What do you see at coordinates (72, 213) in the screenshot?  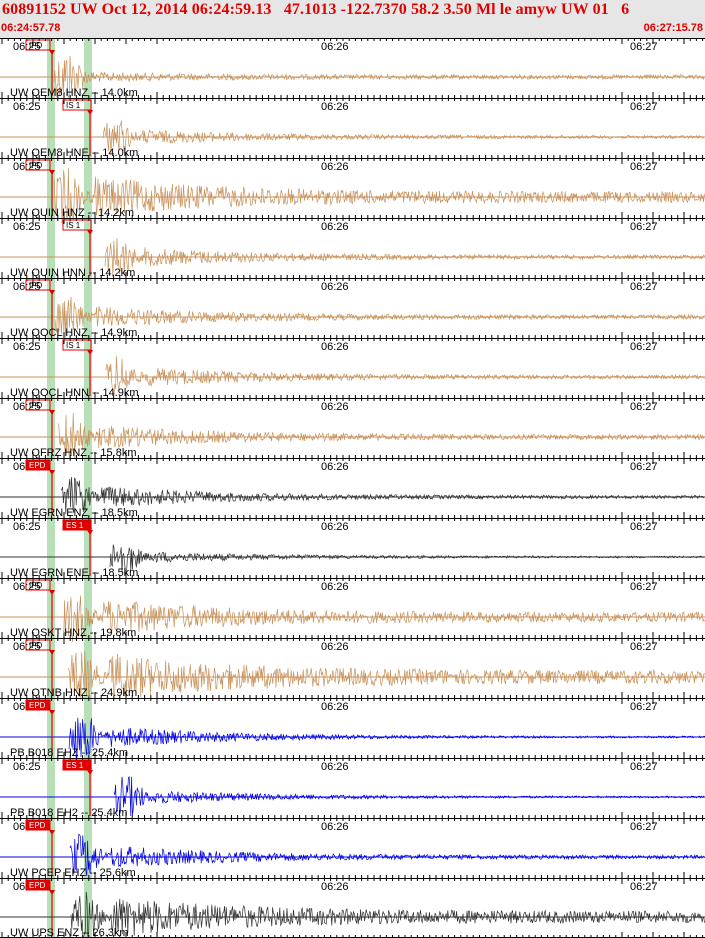 I see `station-label: UW QUIN HNZ -- 14.2km` at bounding box center [72, 213].